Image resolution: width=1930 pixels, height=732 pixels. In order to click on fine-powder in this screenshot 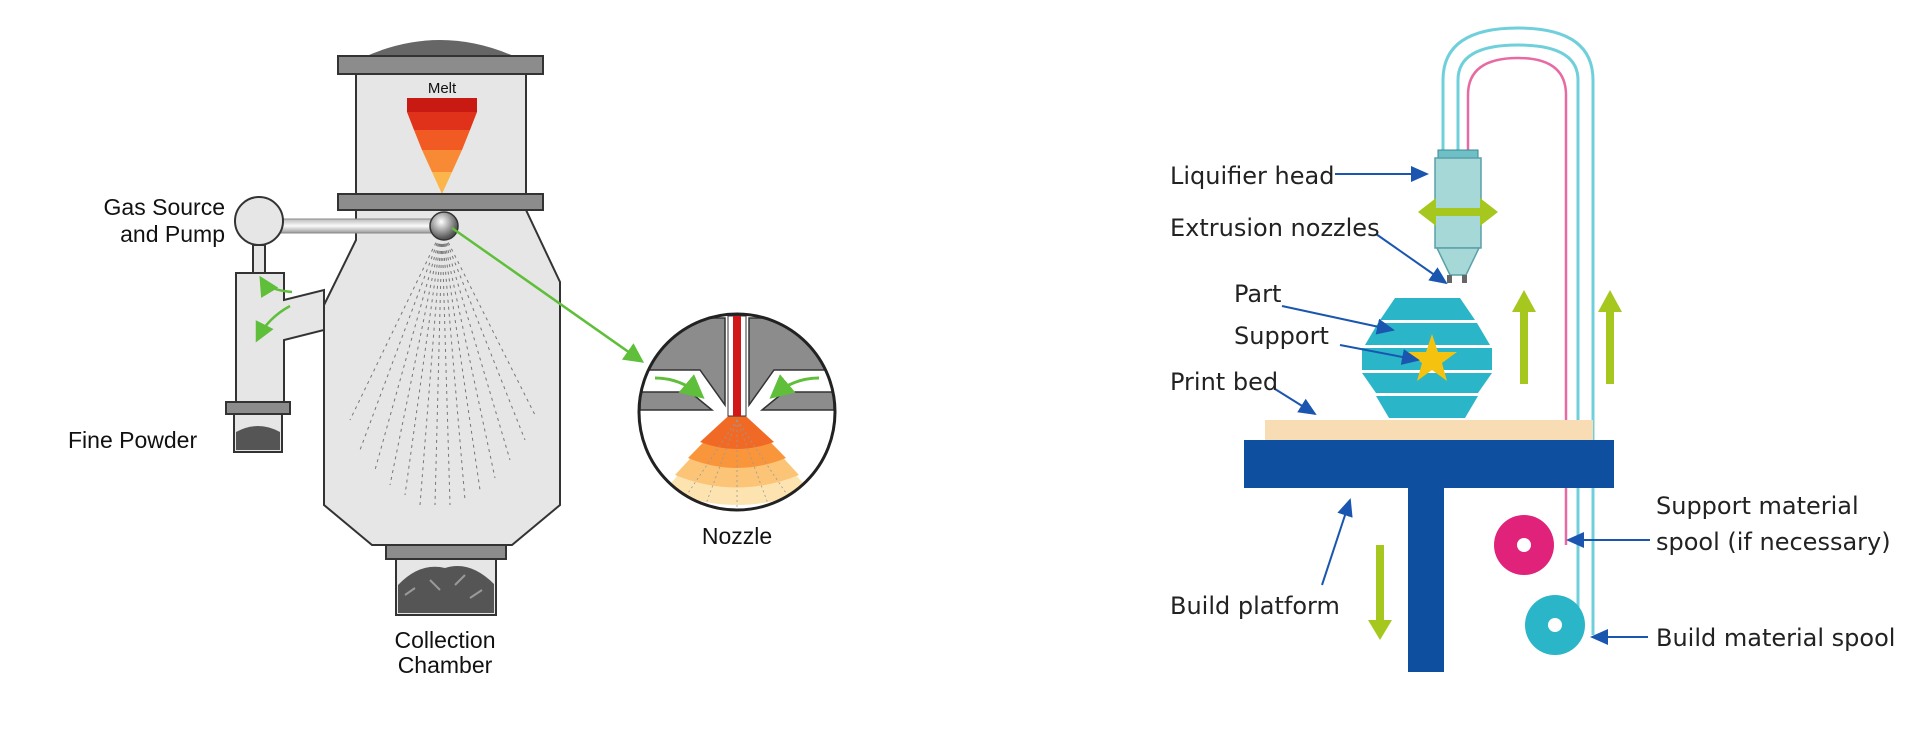, I will do `click(258, 438)`.